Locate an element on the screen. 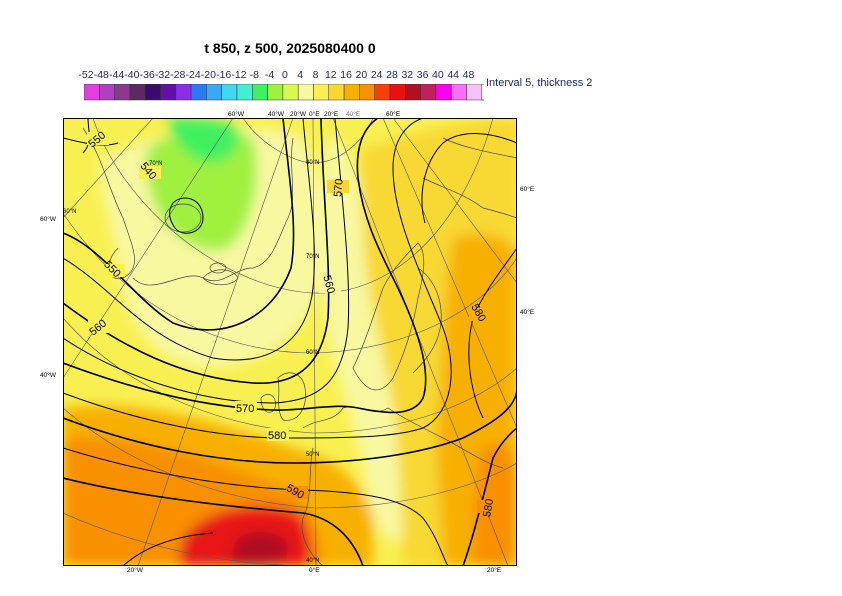  lat-label: 80°N is located at coordinates (312, 163).